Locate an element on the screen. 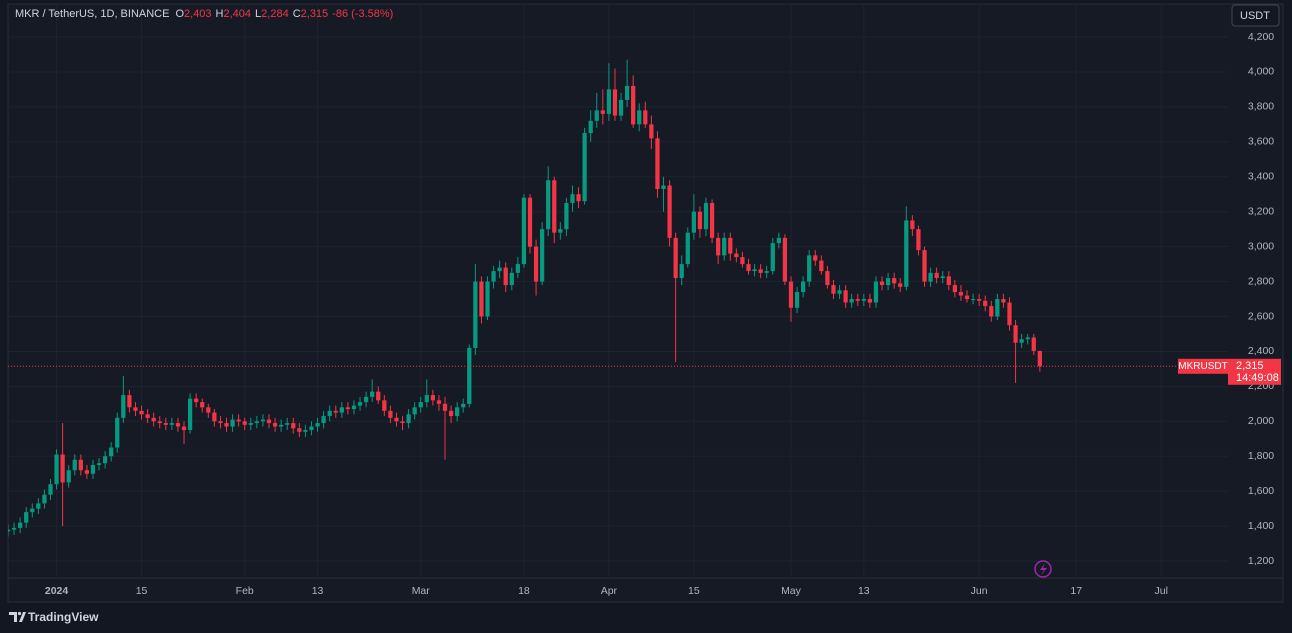 The image size is (1292, 633). y-tick-label: 2,800 is located at coordinates (1261, 281).